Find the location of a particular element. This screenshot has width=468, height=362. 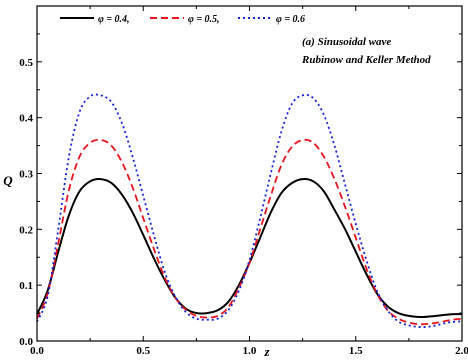

x-axis-label: z is located at coordinates (266, 351).